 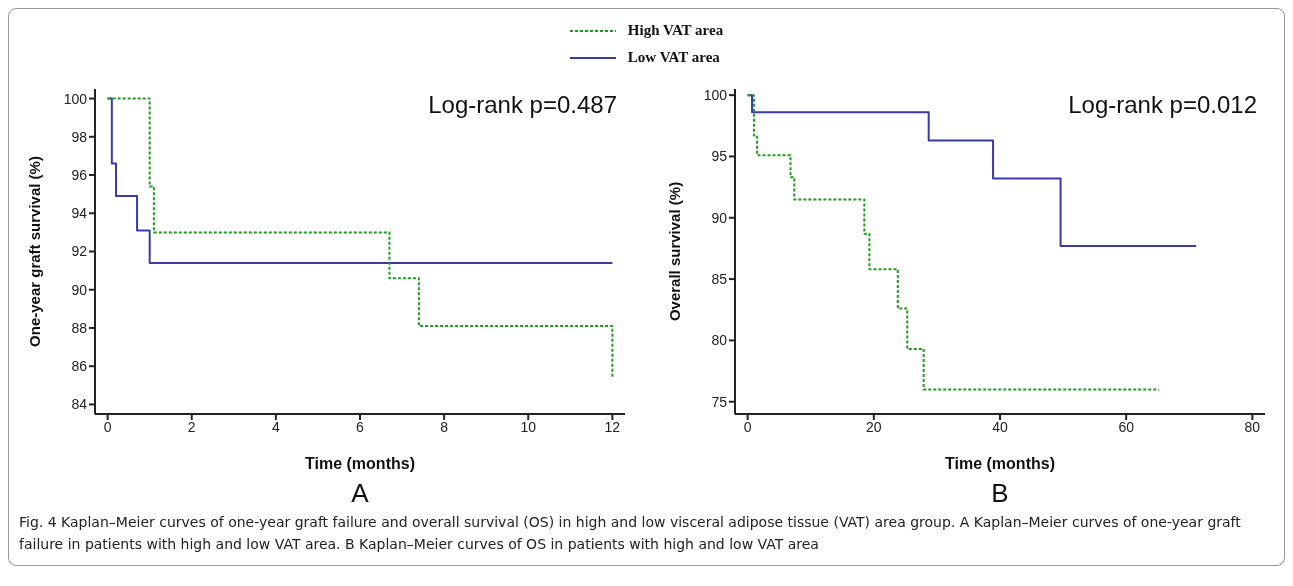 What do you see at coordinates (675, 30) in the screenshot?
I see `legend-label: High VAT area` at bounding box center [675, 30].